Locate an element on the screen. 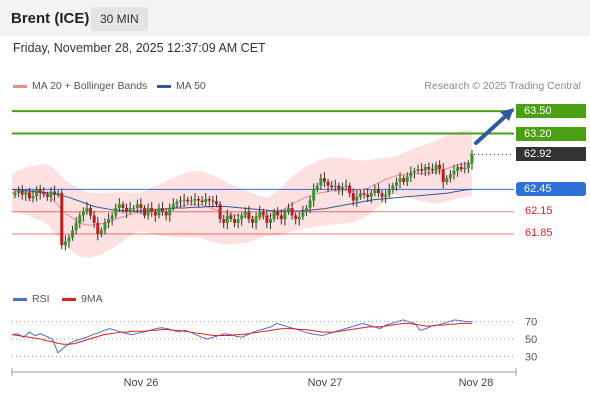 This screenshot has width=590, height=400. rsi-tick-label: 50 is located at coordinates (531, 340).